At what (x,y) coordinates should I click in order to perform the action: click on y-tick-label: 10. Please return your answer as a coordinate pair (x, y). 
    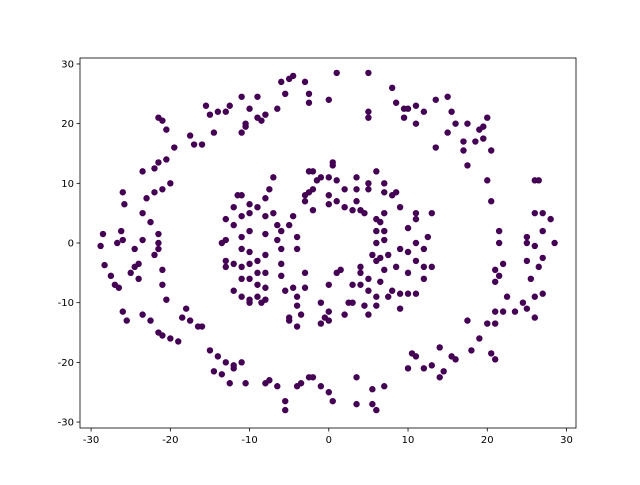
    Looking at the image, I should click on (67, 184).